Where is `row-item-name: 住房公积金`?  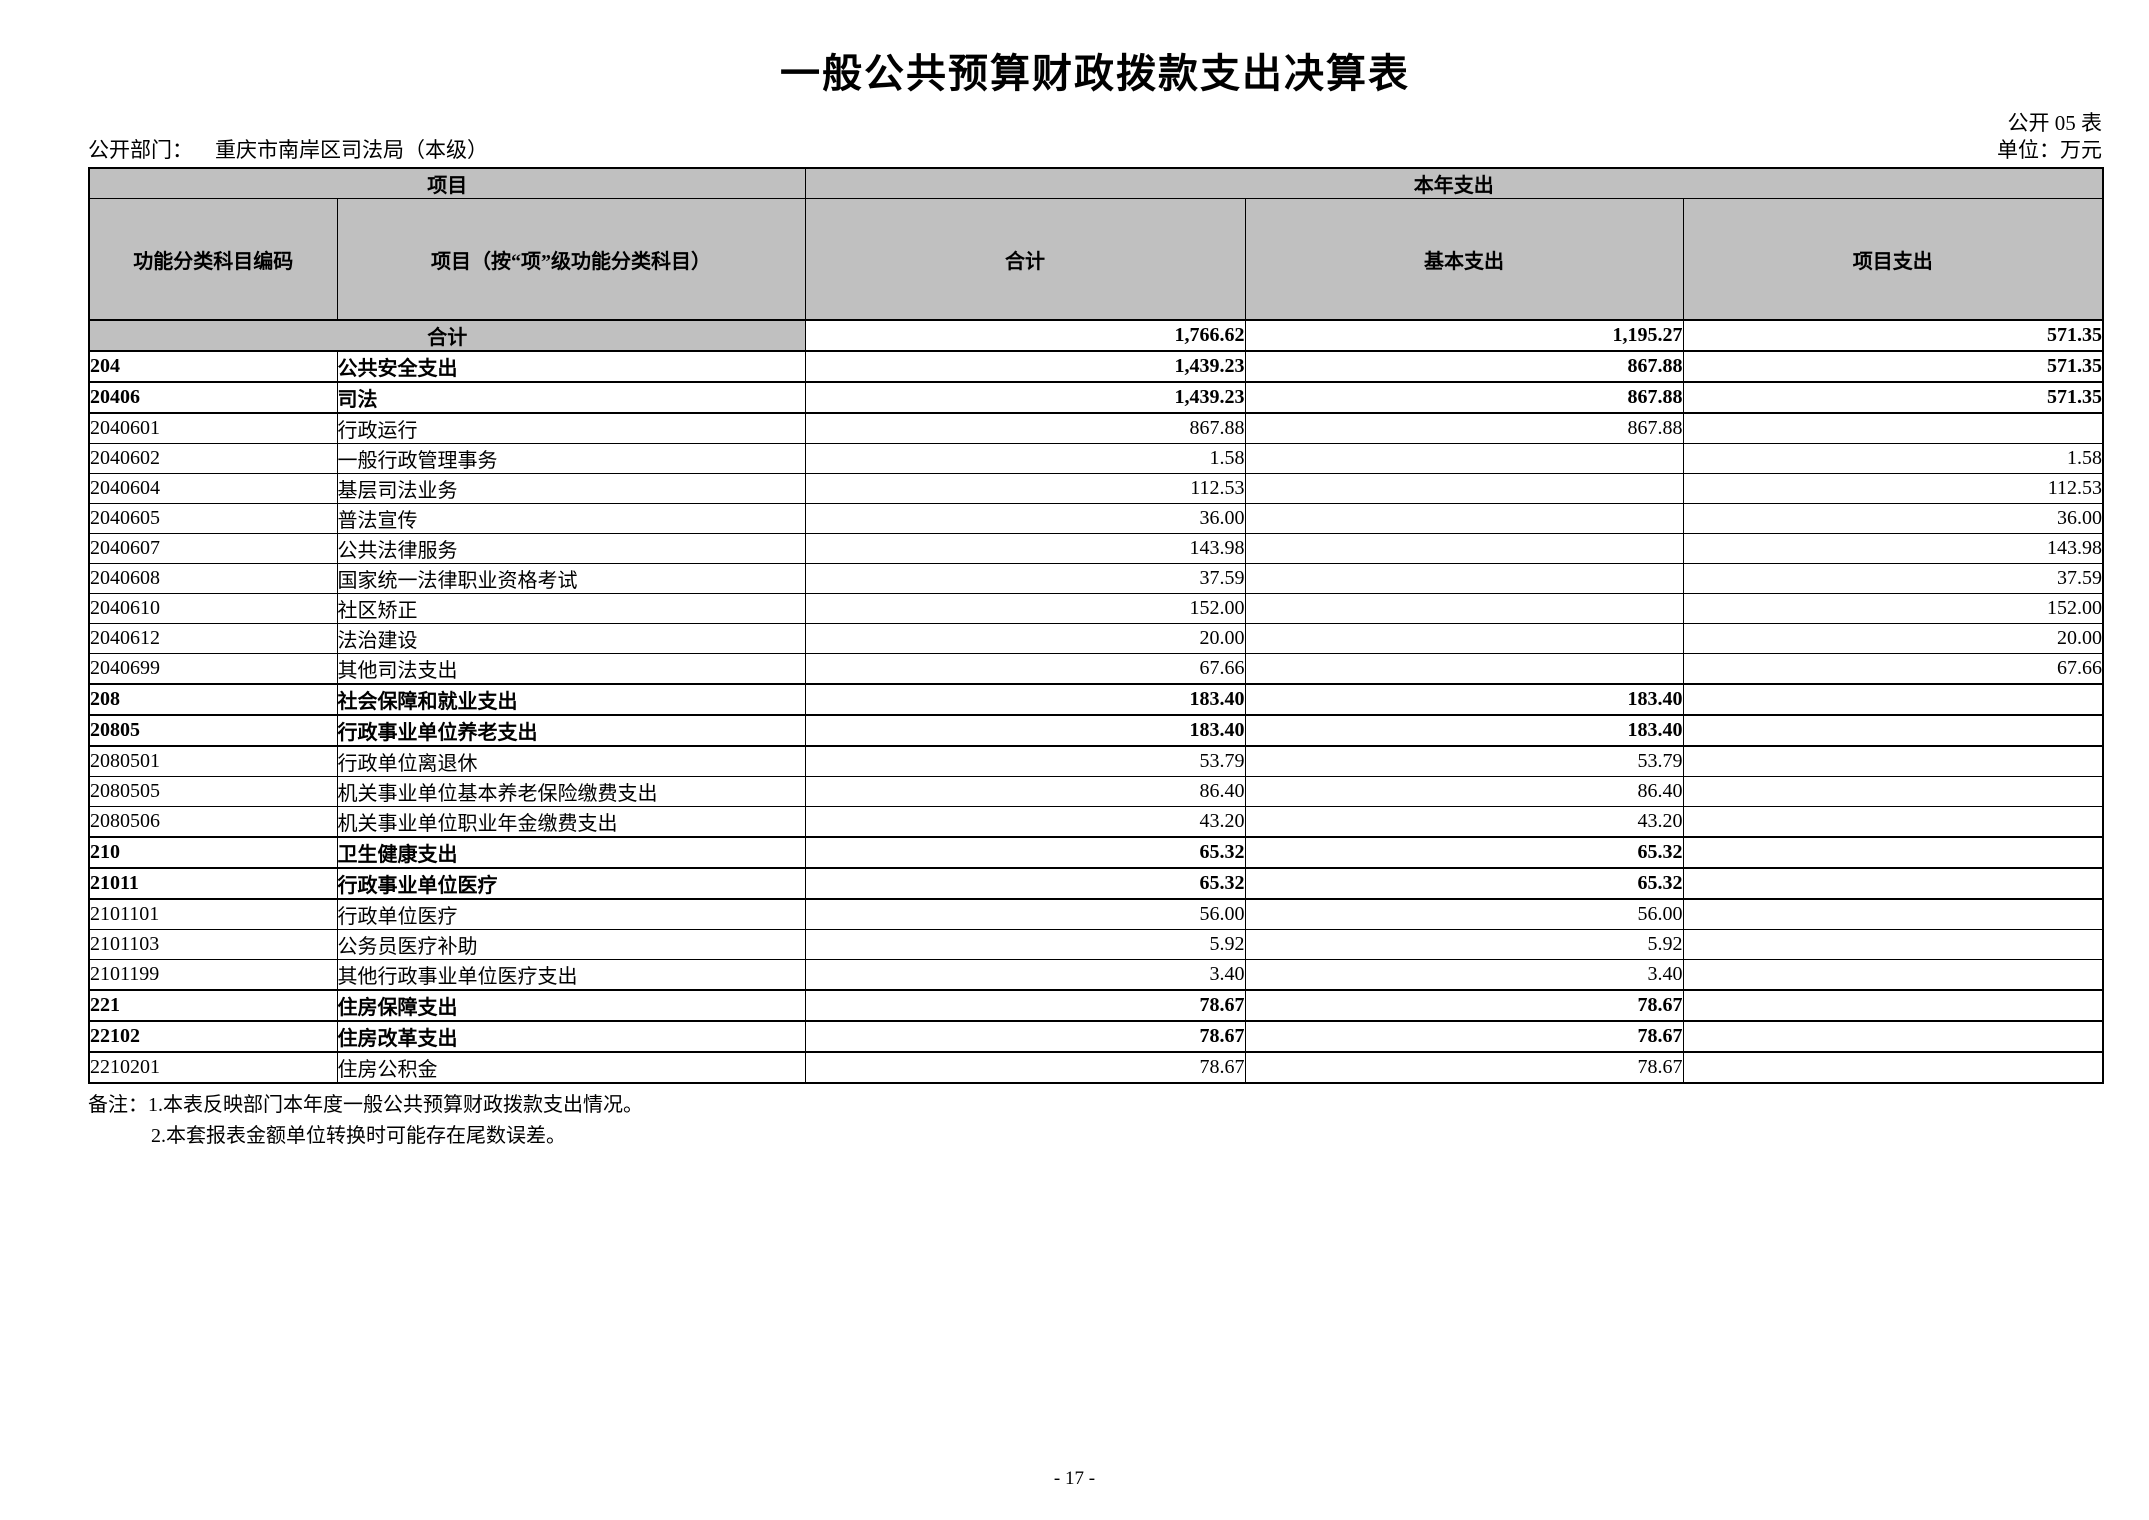 row-item-name: 住房公积金 is located at coordinates (571, 1067).